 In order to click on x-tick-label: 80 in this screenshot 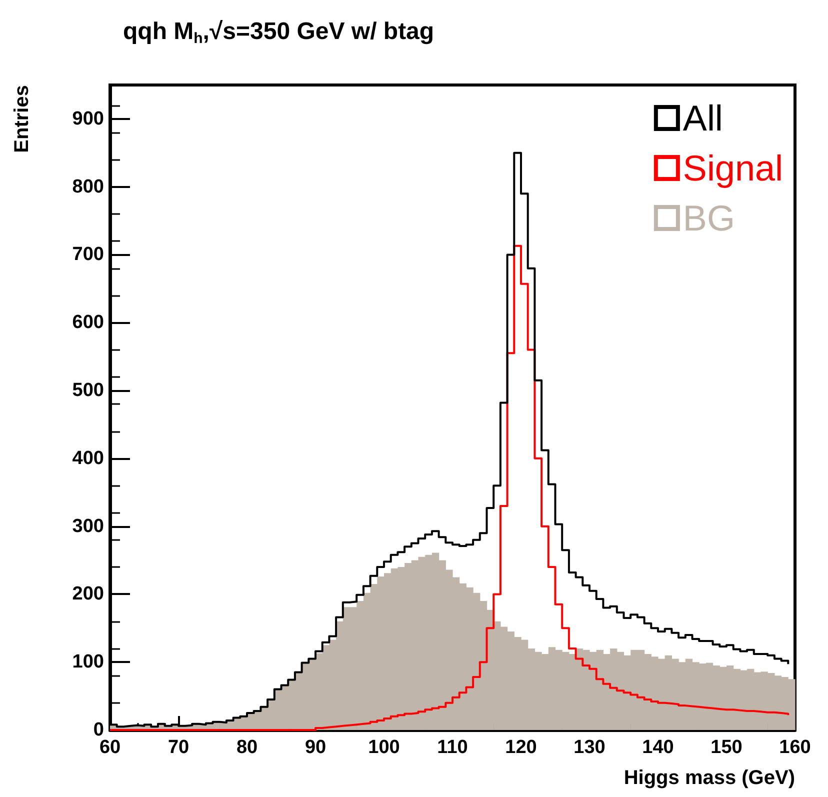, I will do `click(247, 747)`.